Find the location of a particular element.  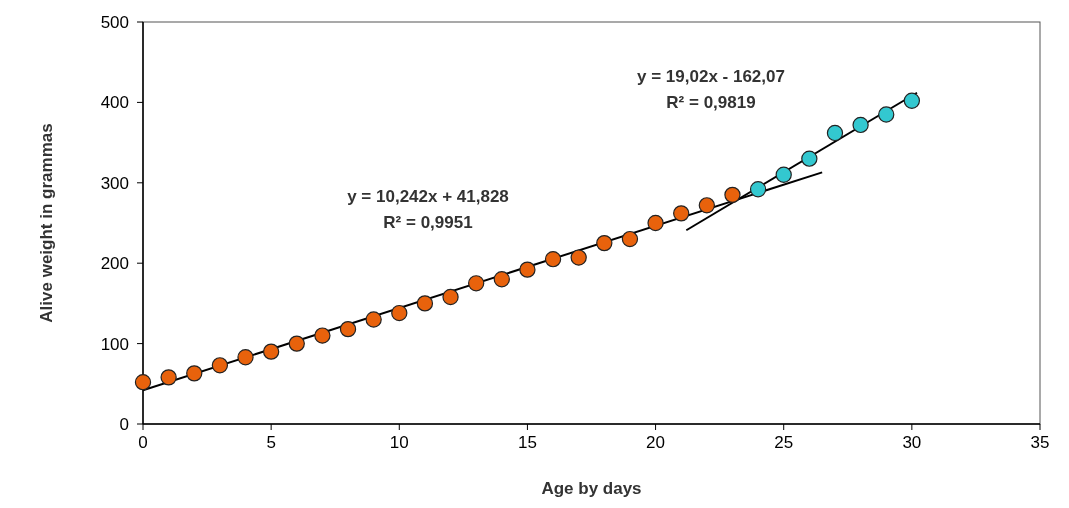

annotation: R² = 0,9951 is located at coordinates (428, 222).